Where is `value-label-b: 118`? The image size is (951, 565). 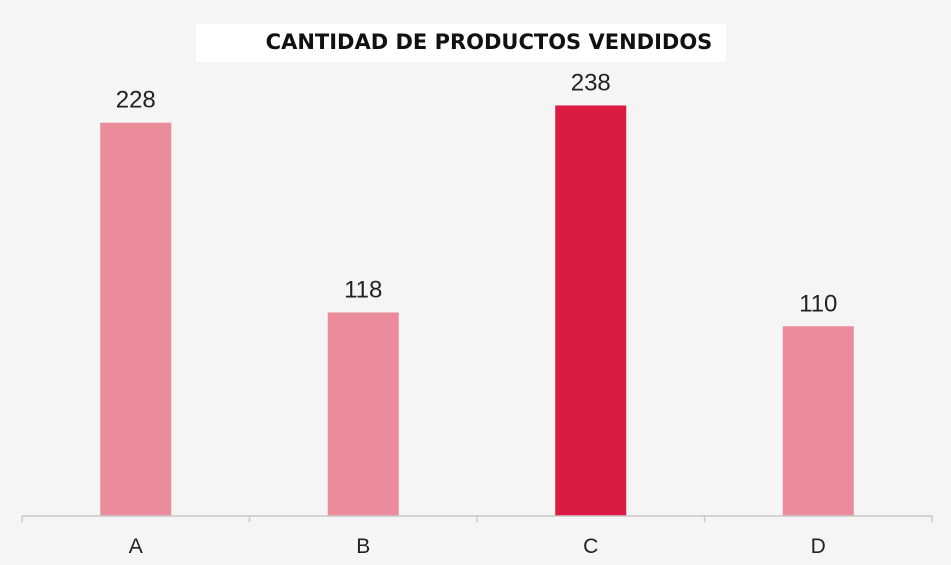
value-label-b: 118 is located at coordinates (363, 289).